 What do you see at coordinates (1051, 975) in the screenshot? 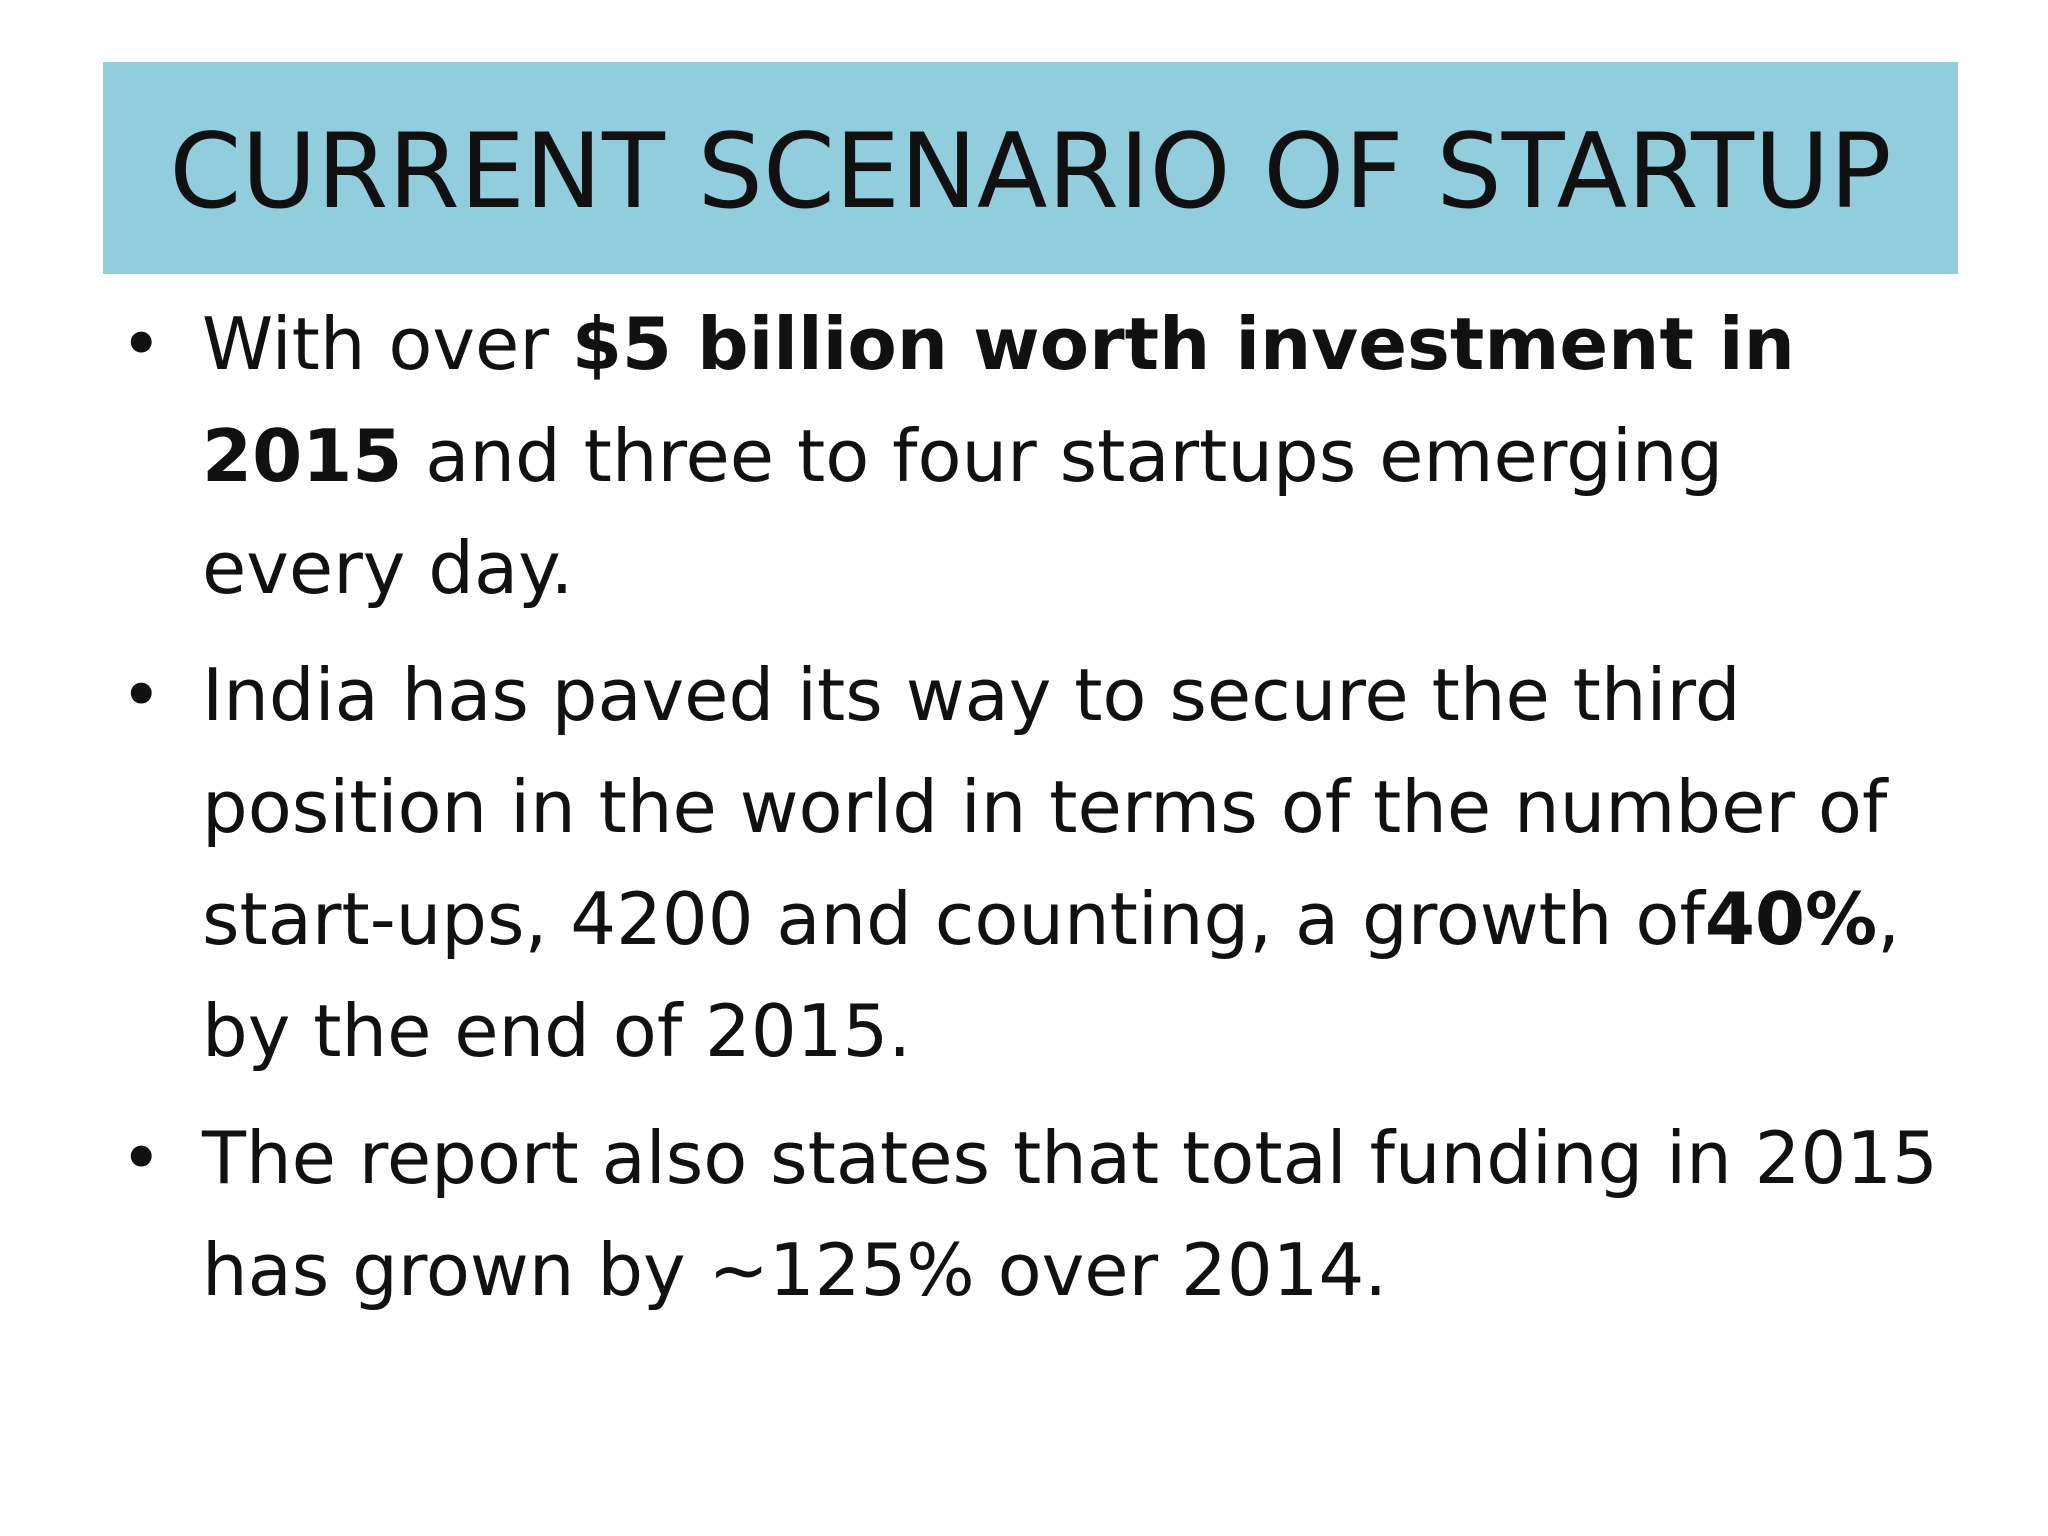
I see `bullet-text-segment: , by the end of 2015.` at bounding box center [1051, 975].